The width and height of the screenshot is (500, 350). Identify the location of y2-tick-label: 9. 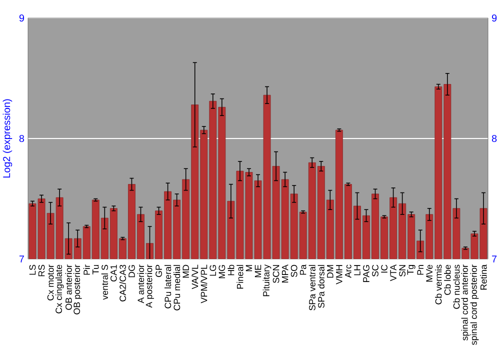
(494, 18).